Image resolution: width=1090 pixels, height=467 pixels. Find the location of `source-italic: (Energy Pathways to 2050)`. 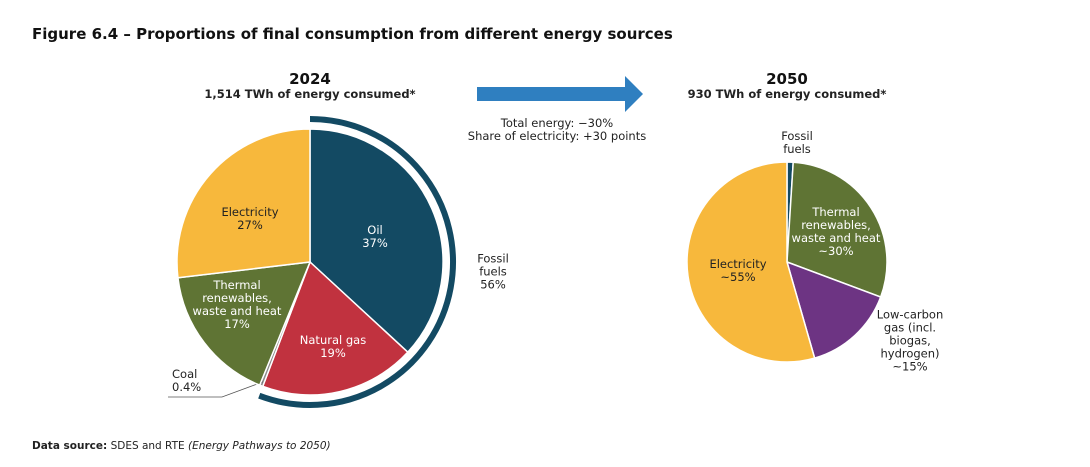

source-italic: (Energy Pathways to 2050) is located at coordinates (259, 446).